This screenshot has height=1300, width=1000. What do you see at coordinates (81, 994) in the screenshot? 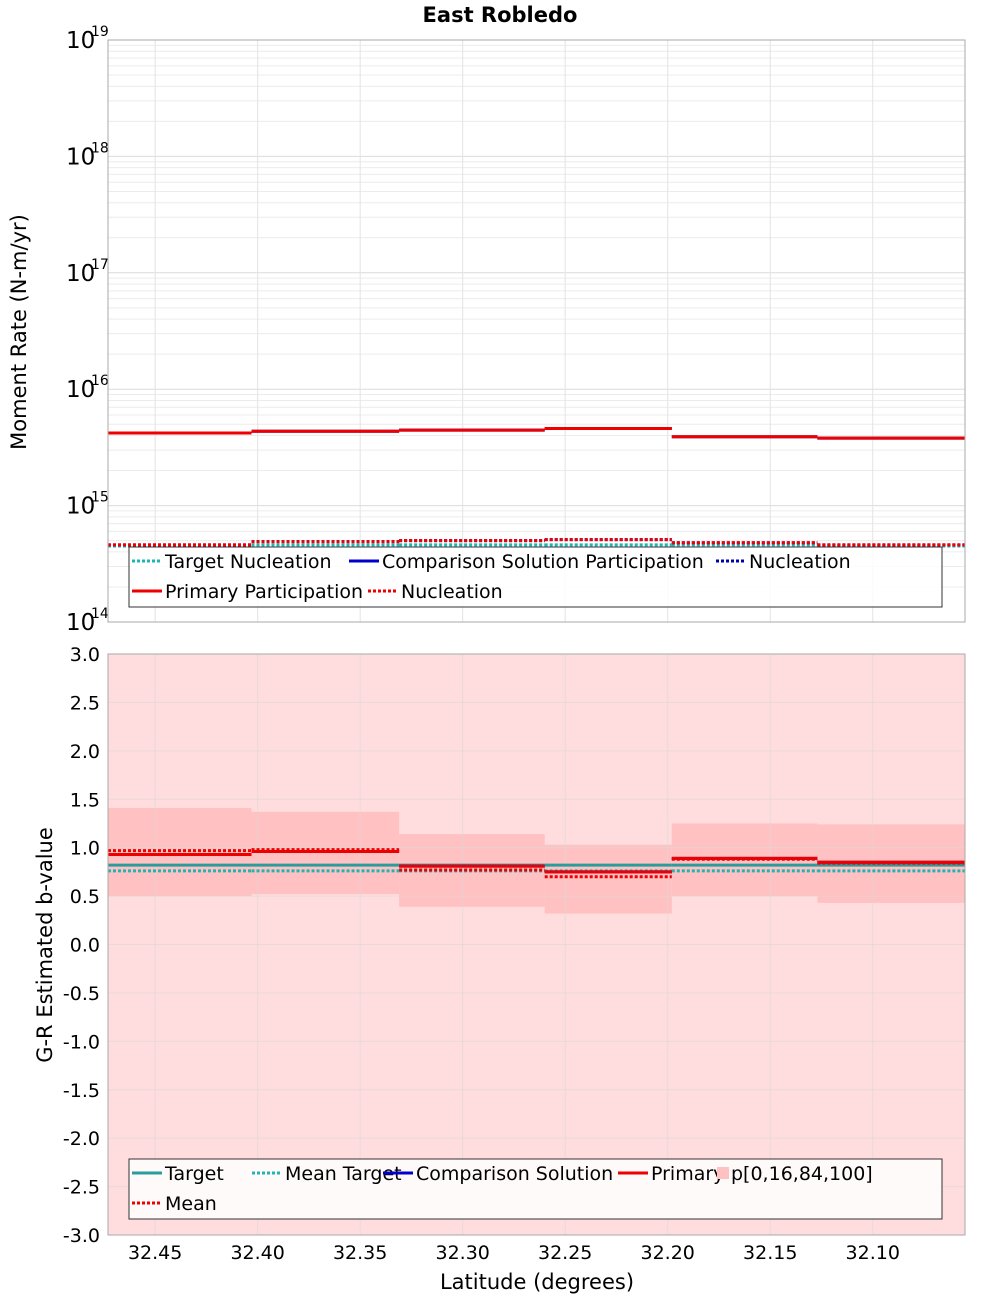
I see `y-tick-label: -0.5` at bounding box center [81, 994].